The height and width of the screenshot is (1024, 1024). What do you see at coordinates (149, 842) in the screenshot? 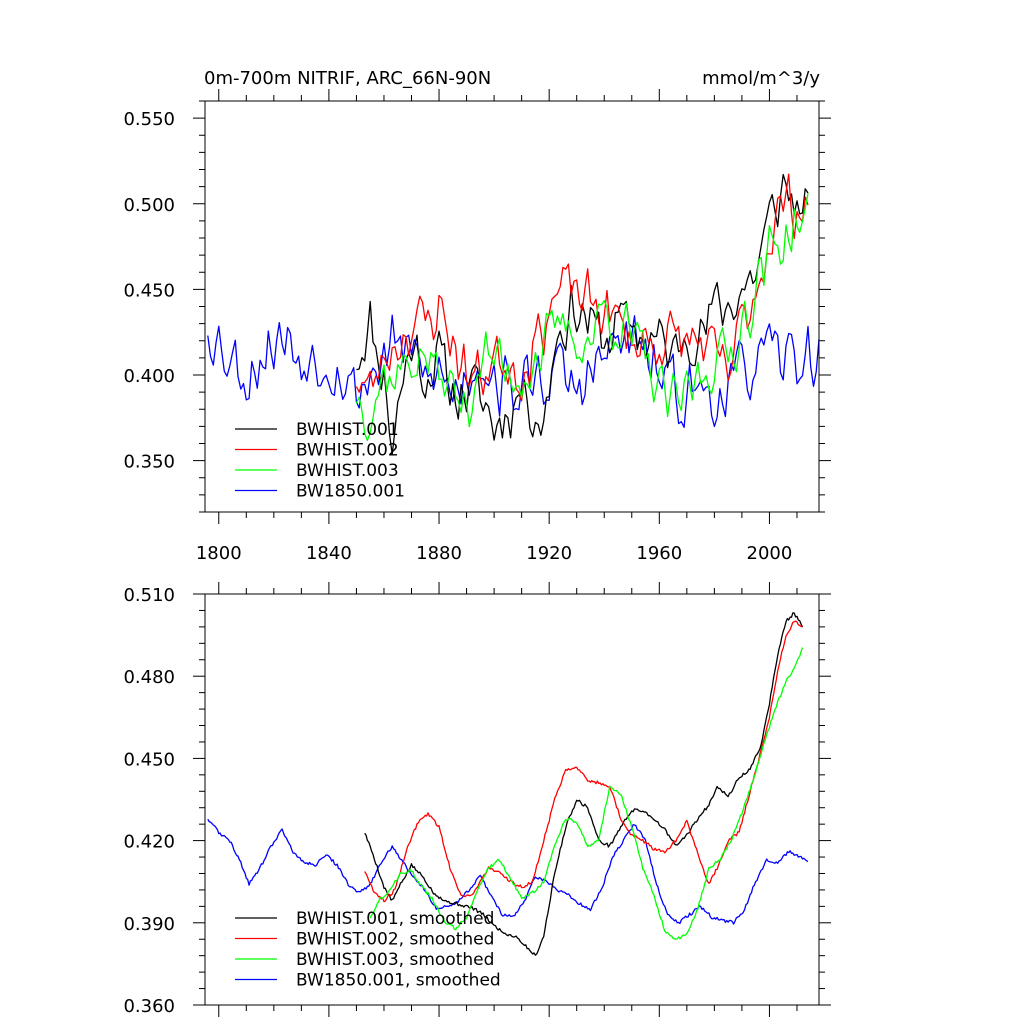
I see `bottom-y-tick-label: 0.420` at bounding box center [149, 842].